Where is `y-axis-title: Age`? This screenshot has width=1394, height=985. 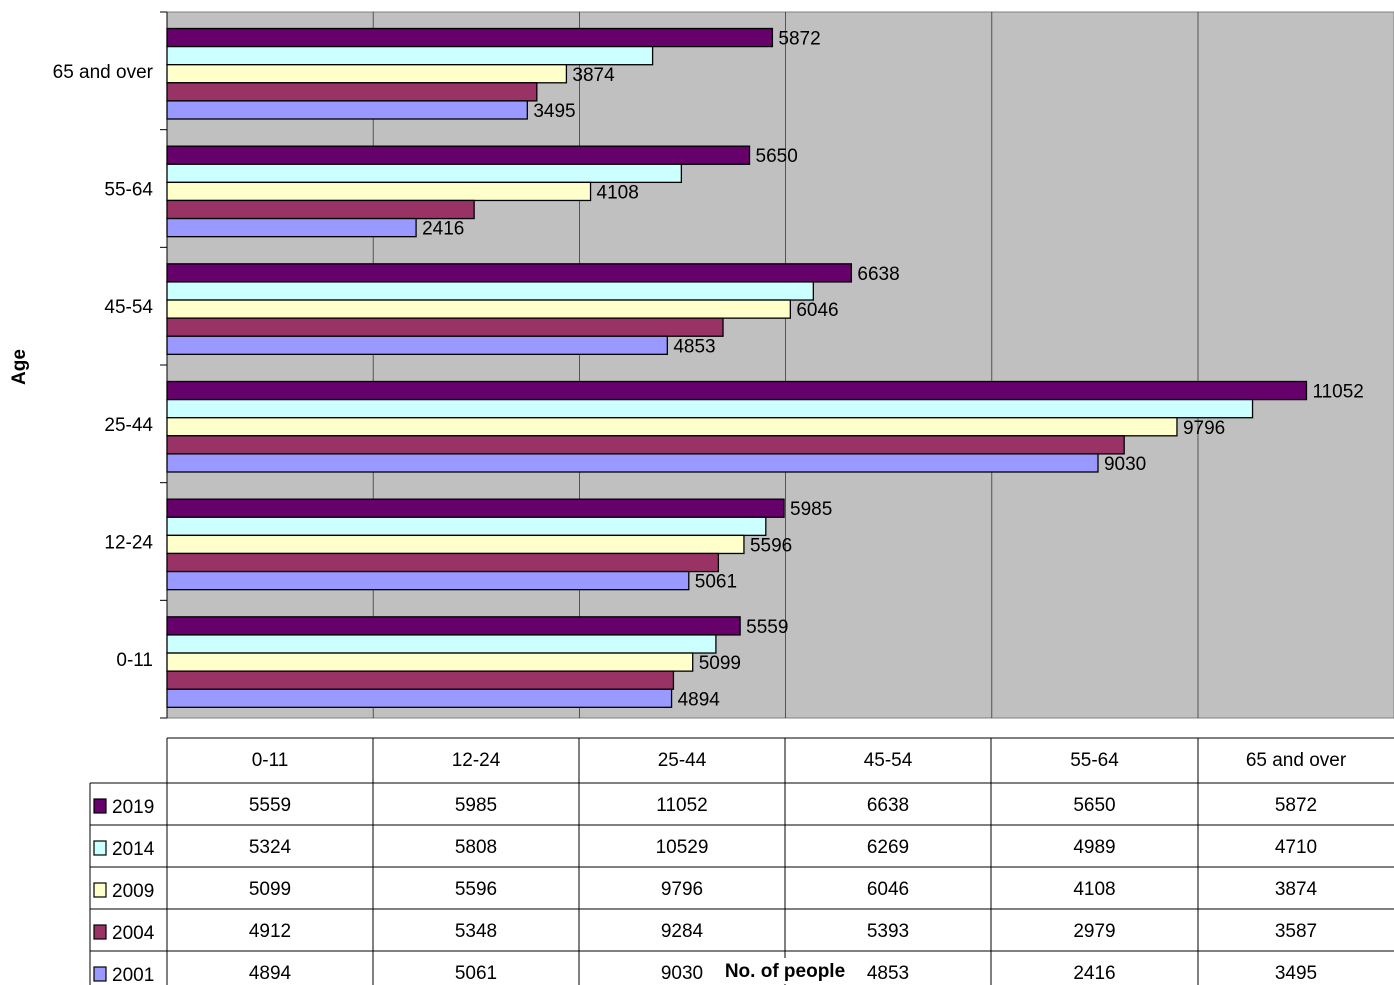
y-axis-title: Age is located at coordinates (19, 367).